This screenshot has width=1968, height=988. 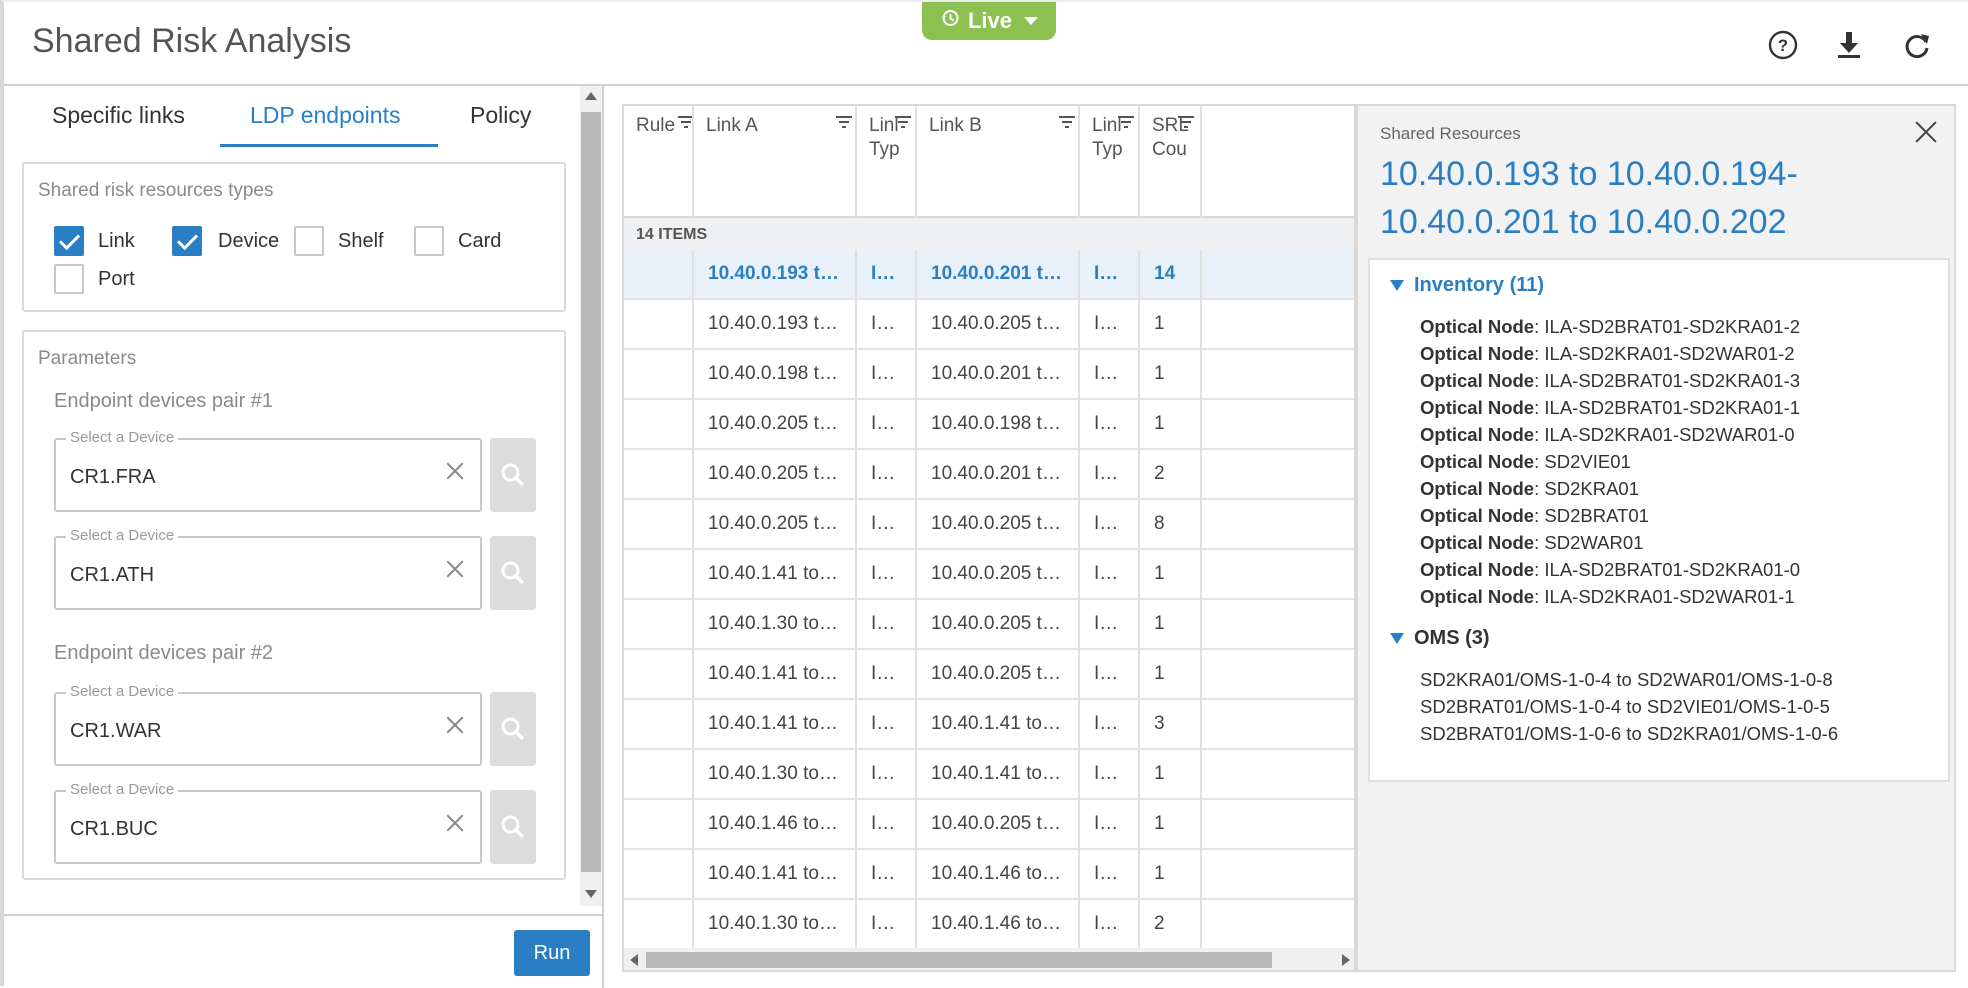 What do you see at coordinates (1917, 45) in the screenshot?
I see `refresh-icon` at bounding box center [1917, 45].